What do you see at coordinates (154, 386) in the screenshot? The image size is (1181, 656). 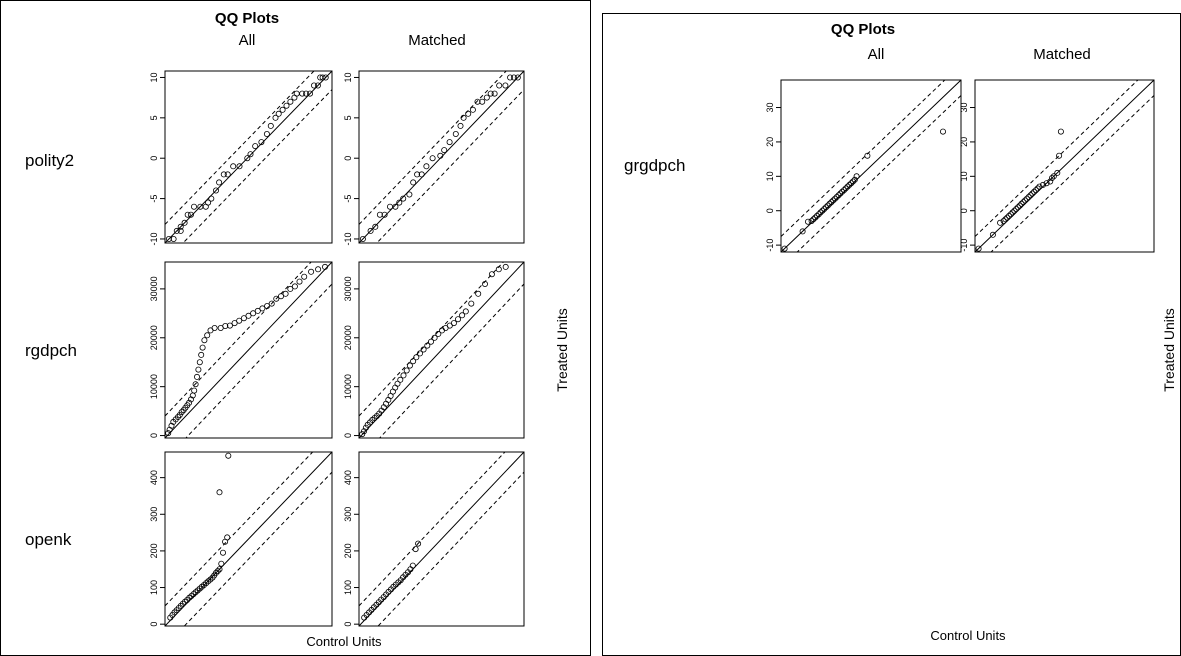 I see `y-tick-label: 10000` at bounding box center [154, 386].